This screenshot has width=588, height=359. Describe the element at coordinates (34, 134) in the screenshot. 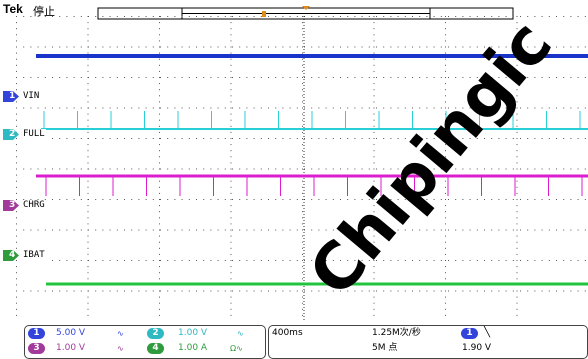

I see `ch2-label: FULL` at that location.